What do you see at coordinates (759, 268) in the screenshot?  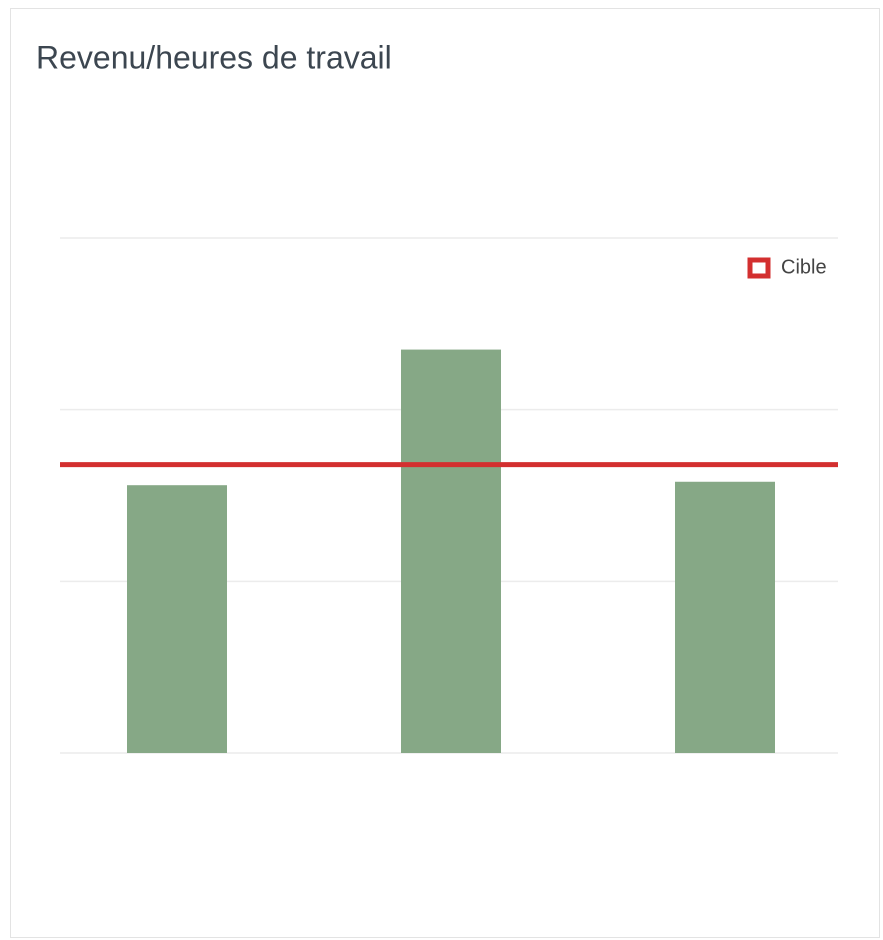 I see `legend-swatch` at bounding box center [759, 268].